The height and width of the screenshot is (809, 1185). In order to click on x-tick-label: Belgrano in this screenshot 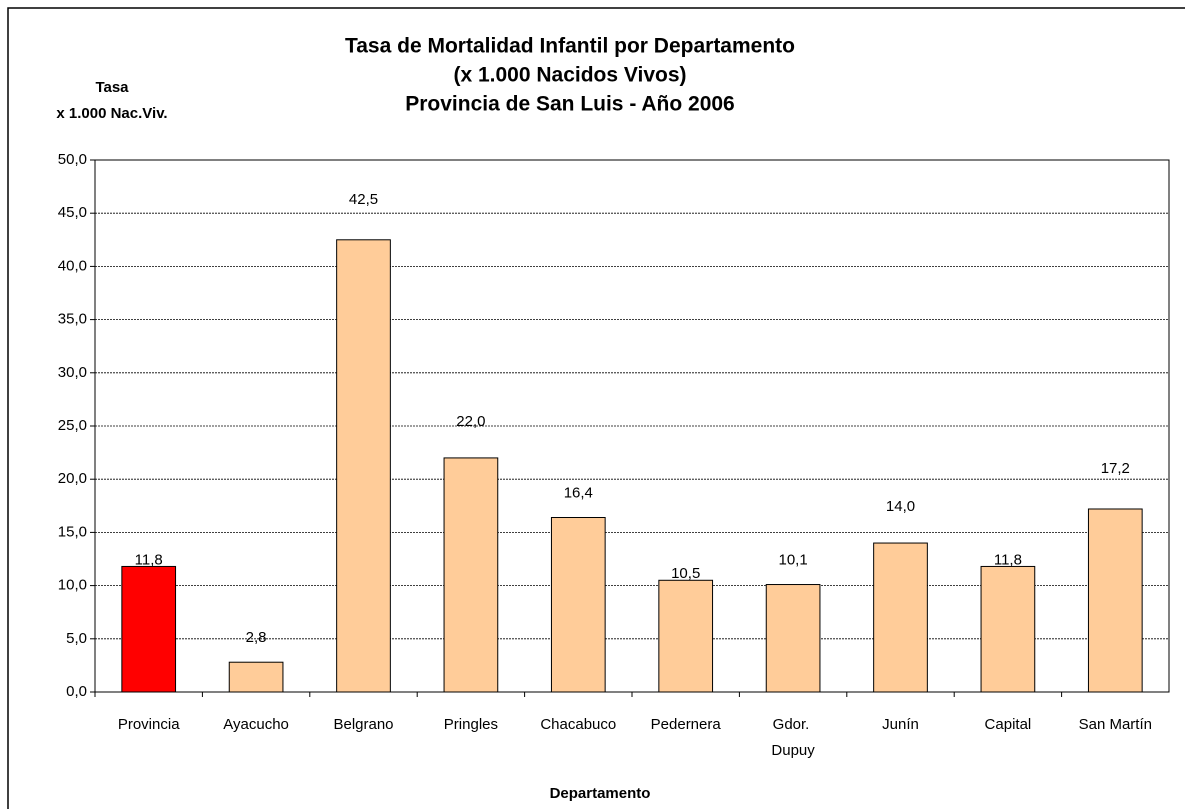, I will do `click(363, 724)`.